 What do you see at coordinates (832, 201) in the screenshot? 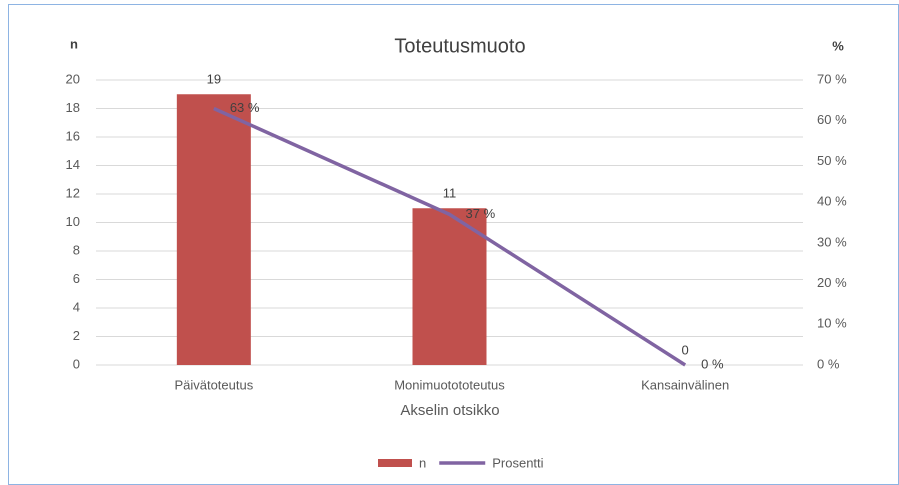
I see `y2-tick-label: 40 %` at bounding box center [832, 201].